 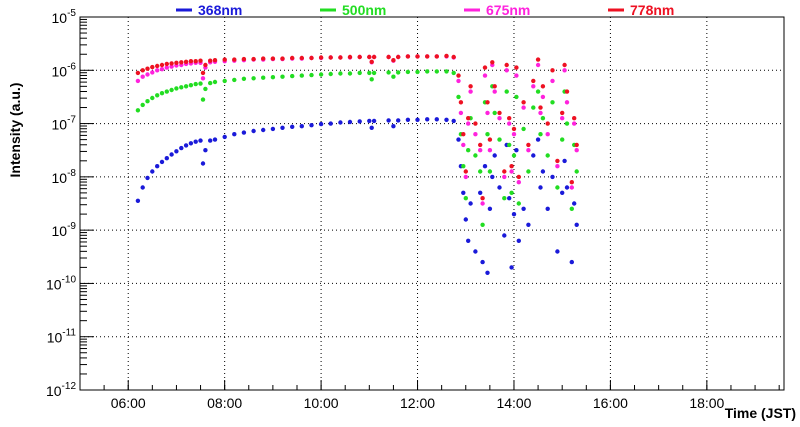 What do you see at coordinates (706, 403) in the screenshot?
I see `x-tick-label: 18:00` at bounding box center [706, 403].